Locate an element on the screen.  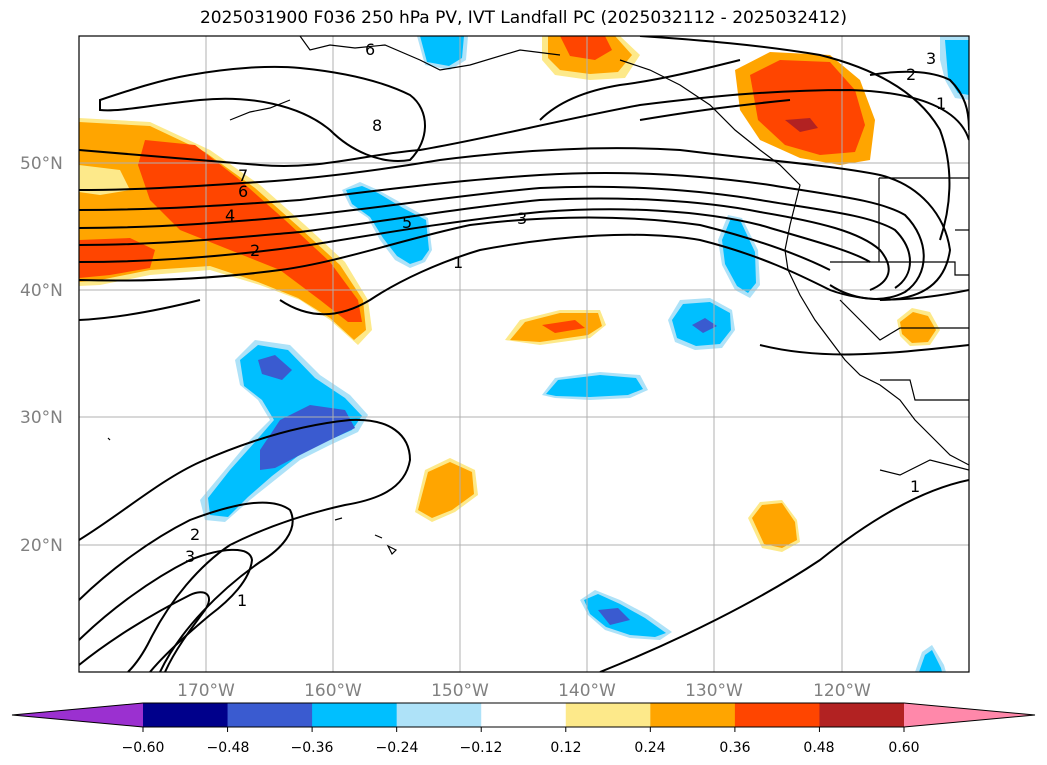
colorbar-tick-label: 0.36 is located at coordinates (734, 748).